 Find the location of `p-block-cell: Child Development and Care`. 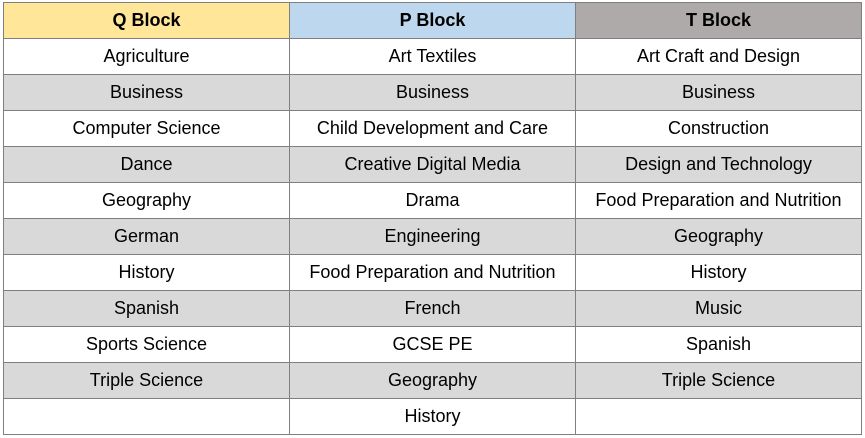

p-block-cell: Child Development and Care is located at coordinates (432, 128).